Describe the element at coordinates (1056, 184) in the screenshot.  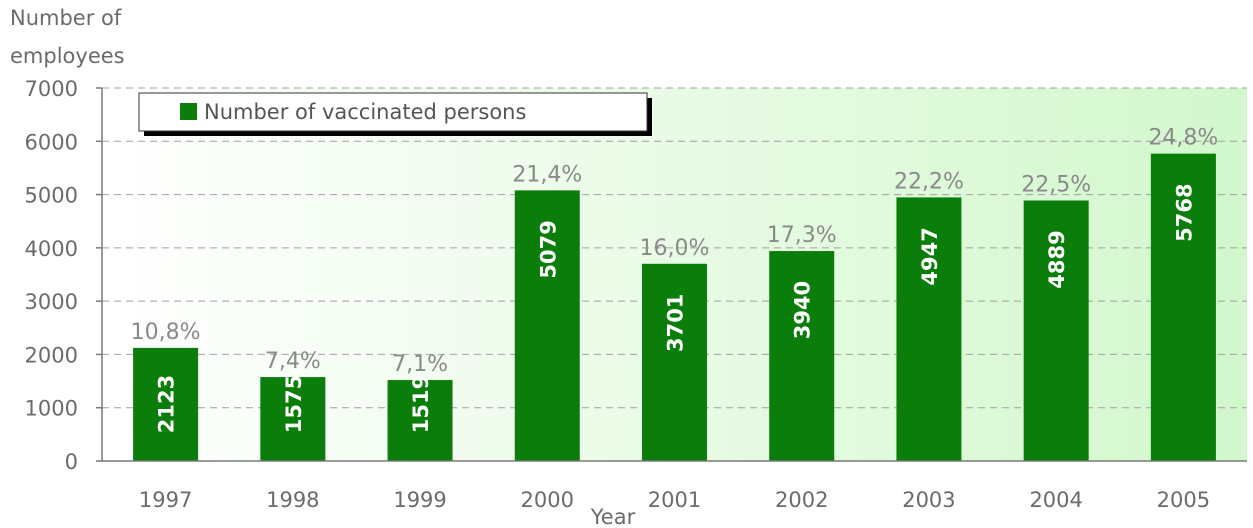
I see `percent-label: 22,5%` at that location.